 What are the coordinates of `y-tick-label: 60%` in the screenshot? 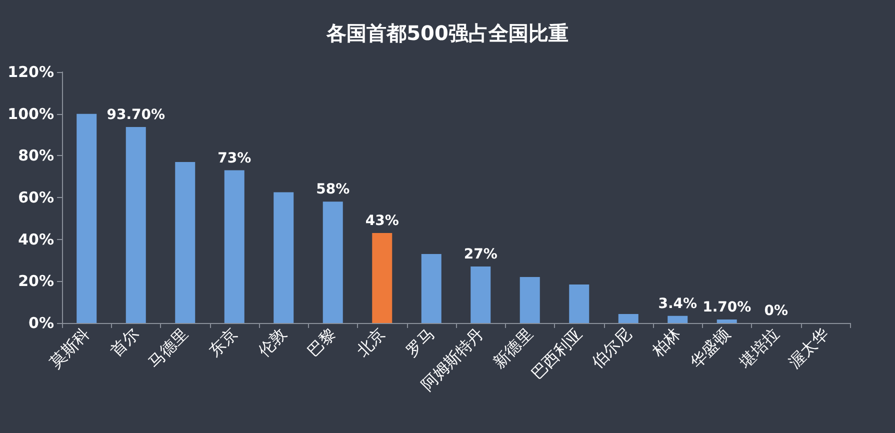 It's located at (36, 197).